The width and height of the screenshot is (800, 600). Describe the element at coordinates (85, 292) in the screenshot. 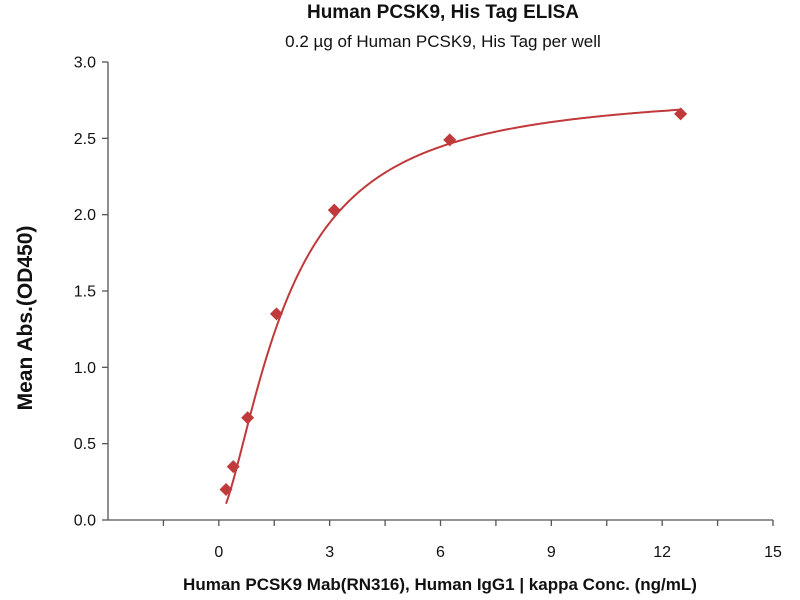

I see `y-tick-label: 1.5` at that location.